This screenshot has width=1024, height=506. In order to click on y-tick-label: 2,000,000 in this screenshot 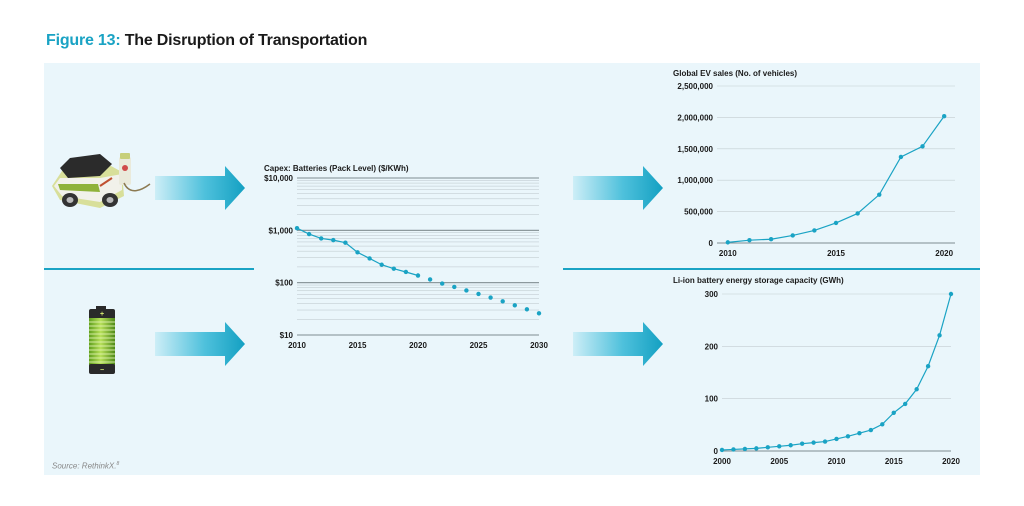, I will do `click(695, 117)`.